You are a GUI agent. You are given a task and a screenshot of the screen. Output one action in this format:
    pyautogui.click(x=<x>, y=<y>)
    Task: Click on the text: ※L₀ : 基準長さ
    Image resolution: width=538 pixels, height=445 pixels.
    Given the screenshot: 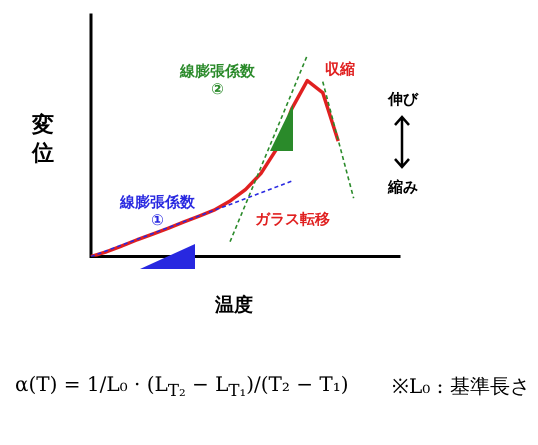 What is the action you would take?
    pyautogui.click(x=461, y=386)
    